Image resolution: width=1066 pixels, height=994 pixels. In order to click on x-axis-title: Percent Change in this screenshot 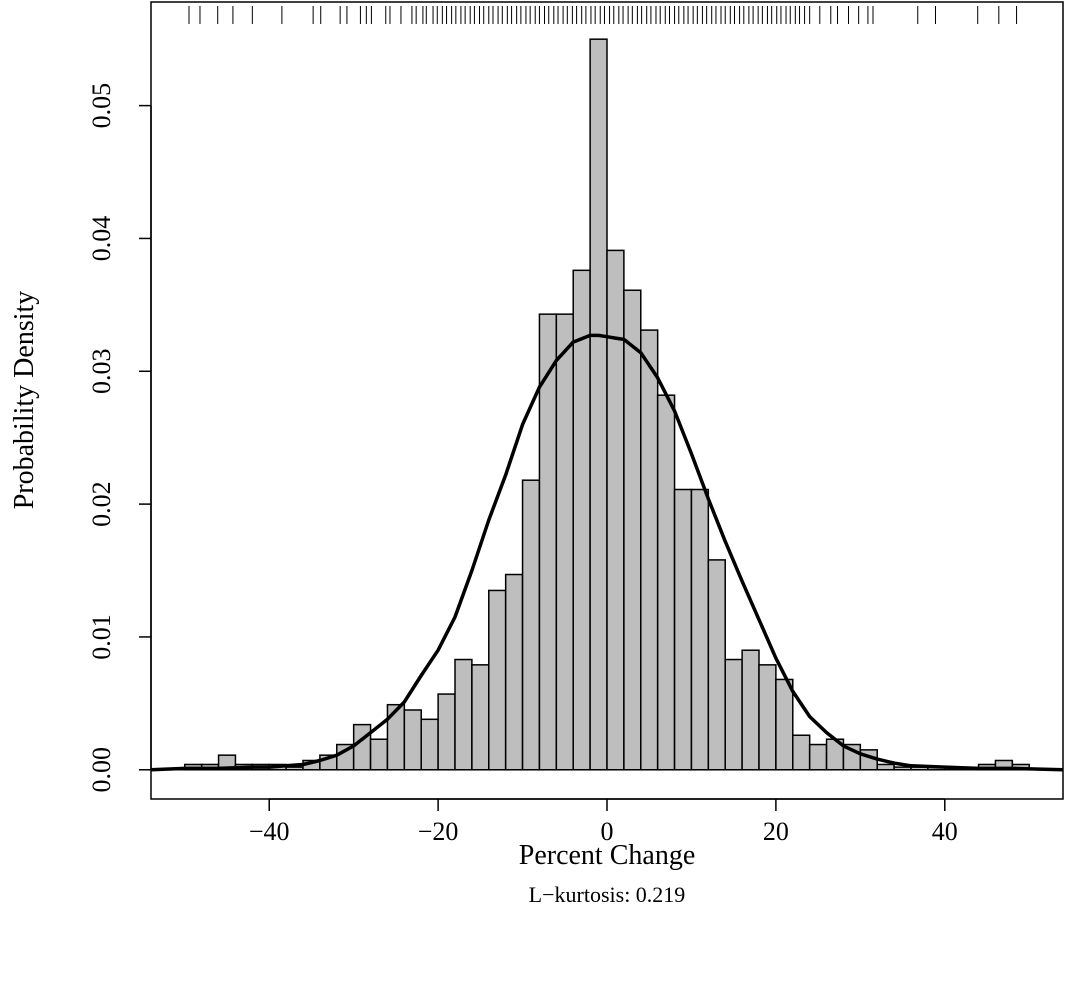, I will do `click(607, 855)`.